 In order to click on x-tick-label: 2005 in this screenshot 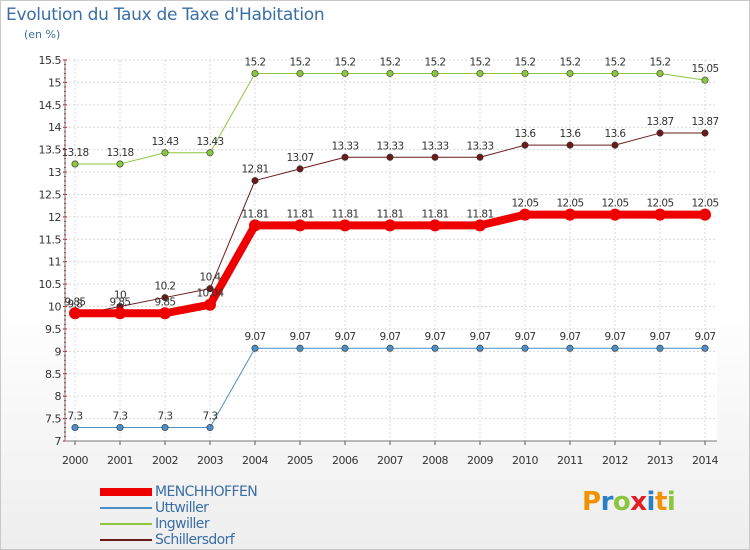, I will do `click(300, 460)`.